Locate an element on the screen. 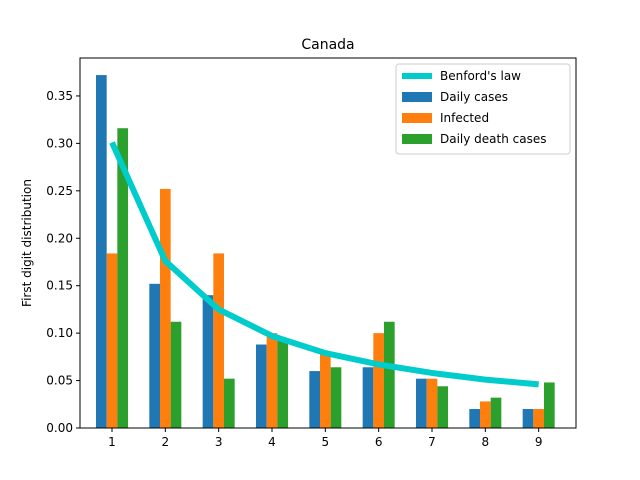  x-tick-label: 4 is located at coordinates (272, 442).